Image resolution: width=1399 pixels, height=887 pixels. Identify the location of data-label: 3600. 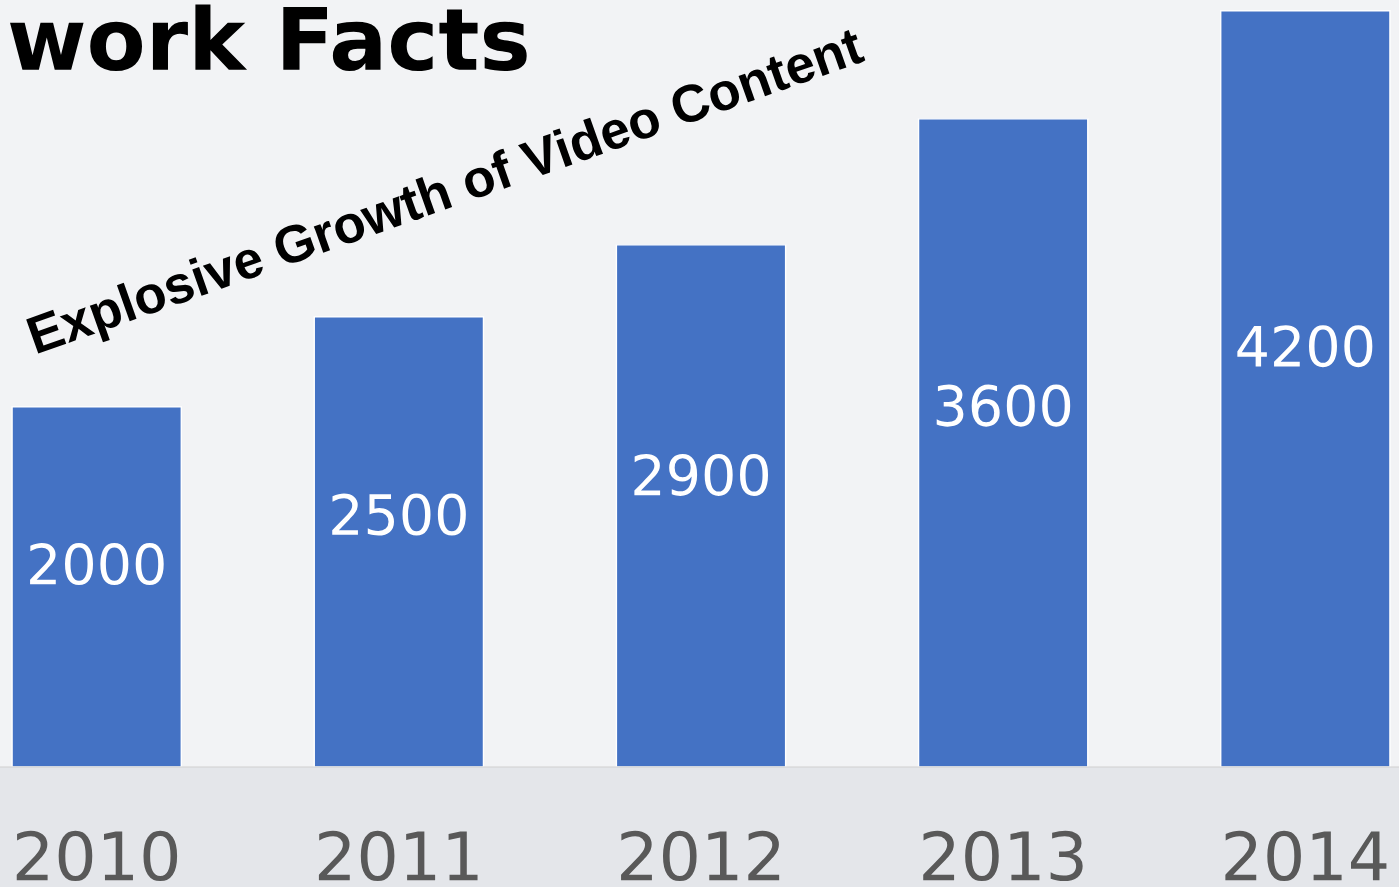
(1003, 405).